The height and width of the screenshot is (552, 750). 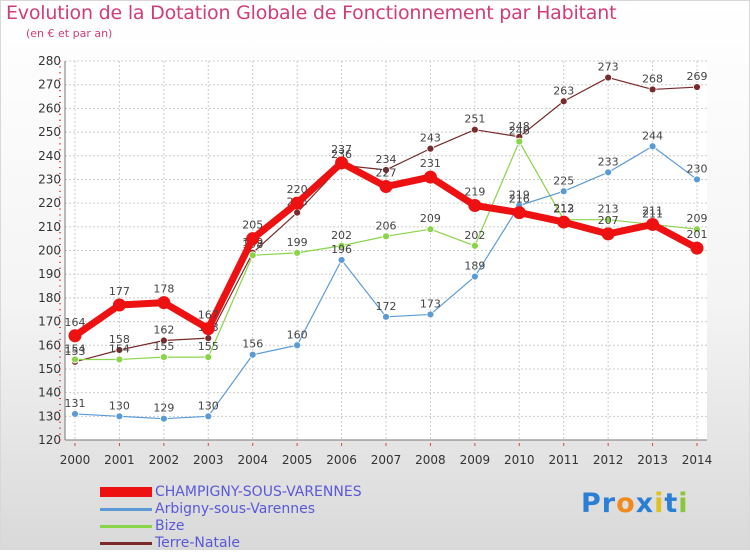 I want to click on data-label-terre-natale: 268, so click(x=652, y=78).